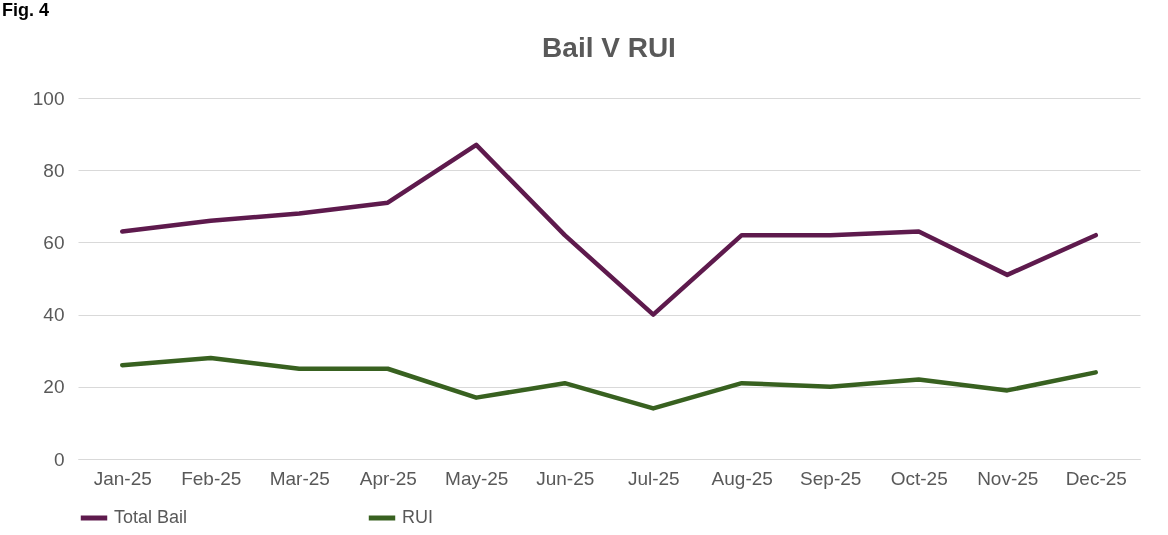 The width and height of the screenshot is (1168, 535). What do you see at coordinates (48, 98) in the screenshot?
I see `y-tick-label: 100` at bounding box center [48, 98].